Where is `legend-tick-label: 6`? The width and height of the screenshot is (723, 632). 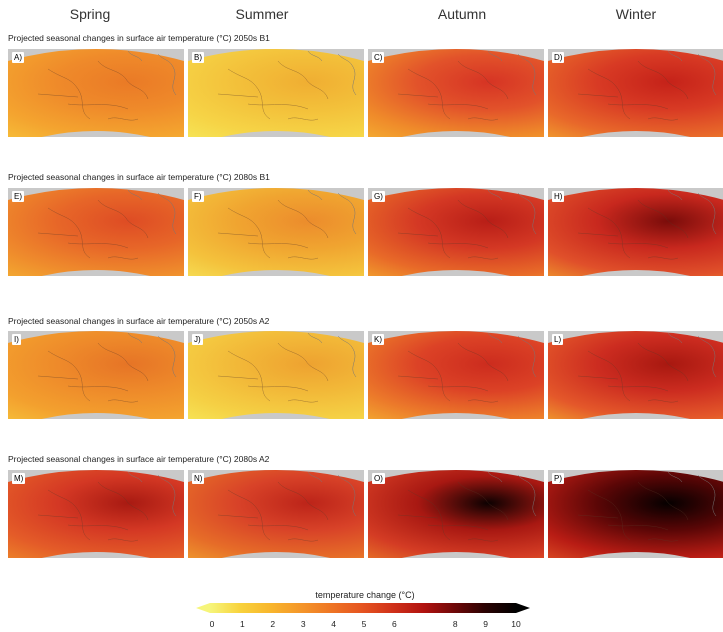
legend-tick-label: 6 is located at coordinates (394, 624).